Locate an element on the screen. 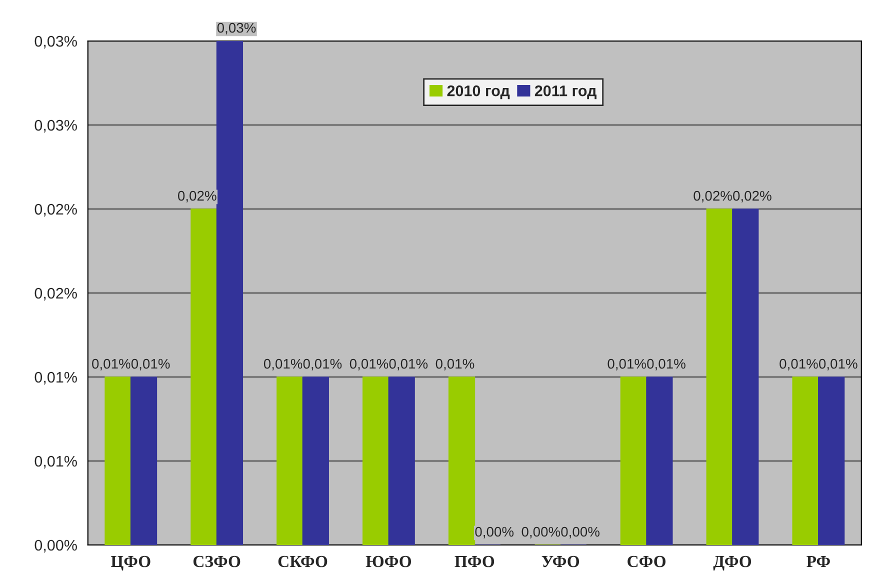  x-tick-label: СФО is located at coordinates (647, 562).